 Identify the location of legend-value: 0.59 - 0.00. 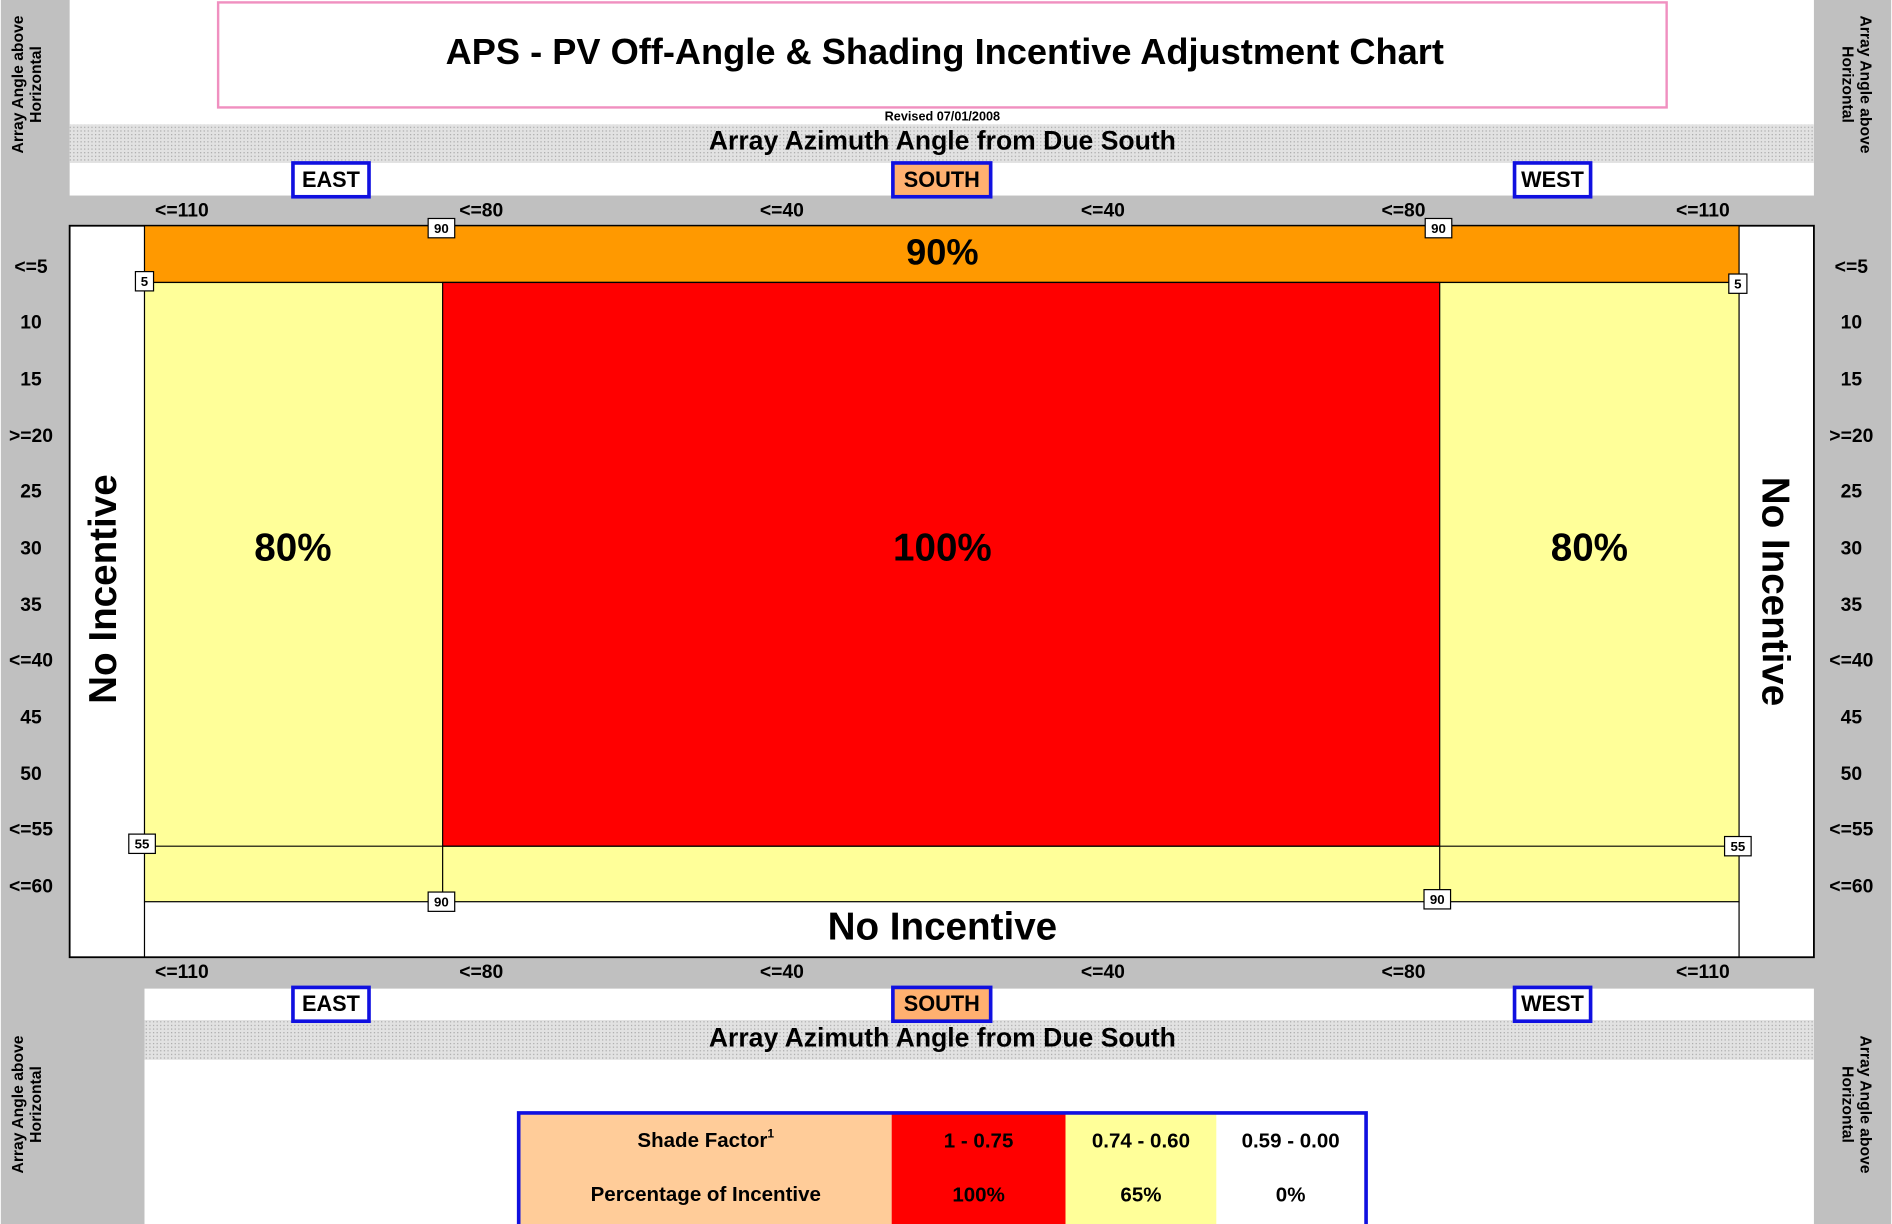
(1291, 1140).